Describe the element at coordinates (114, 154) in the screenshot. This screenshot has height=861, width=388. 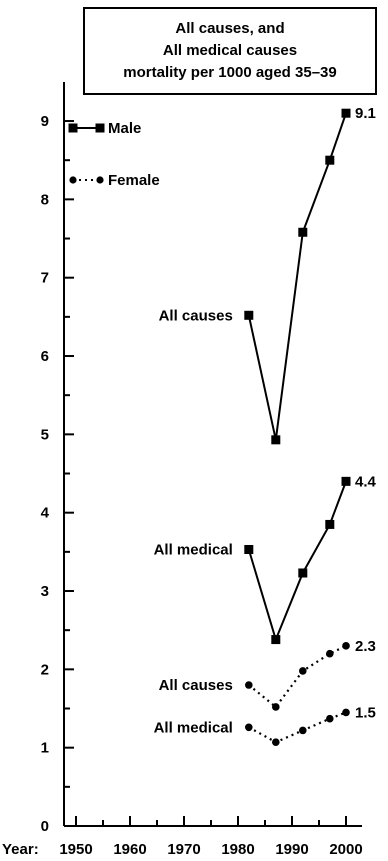
I see `legend: Male Female` at that location.